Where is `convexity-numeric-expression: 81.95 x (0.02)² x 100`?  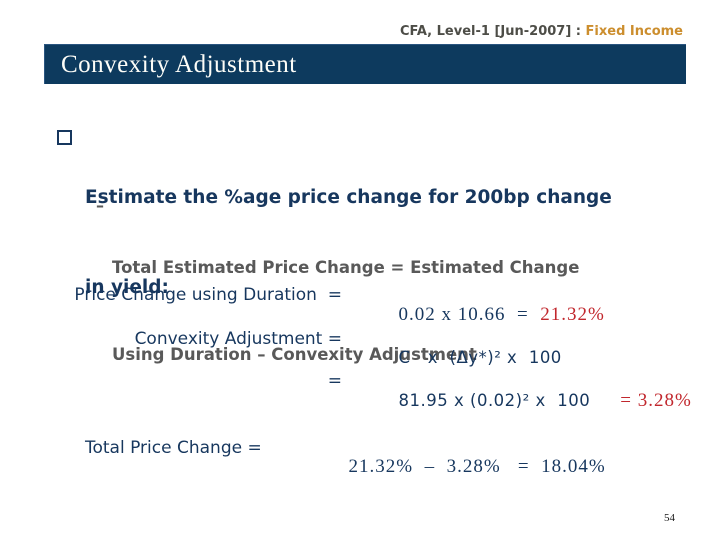 convexity-numeric-expression: 81.95 x (0.02)² x 100 is located at coordinates (494, 400).